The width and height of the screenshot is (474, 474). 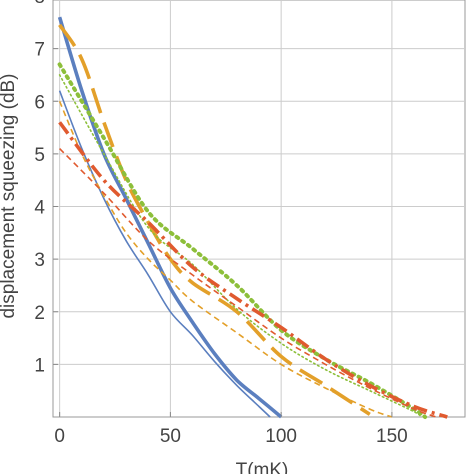 I want to click on x-tick-label: 50, so click(x=170, y=436).